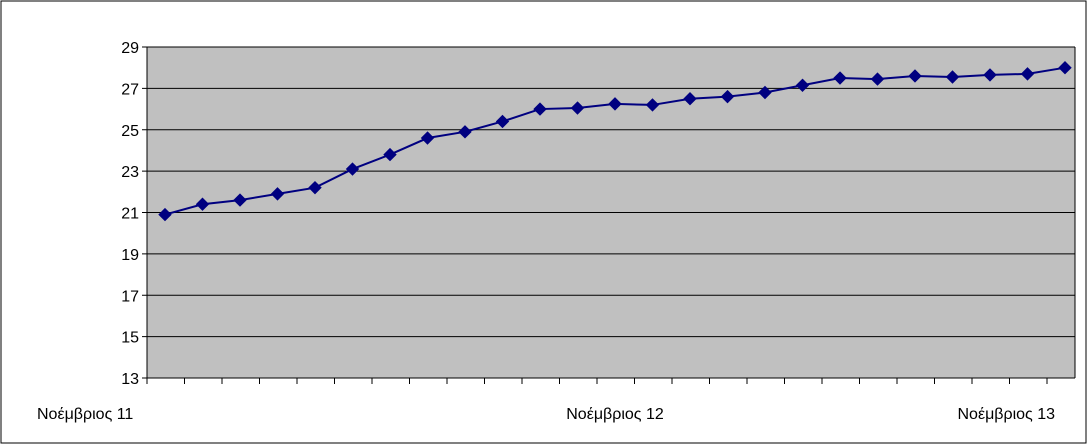  I want to click on y-tick-label: 27, so click(130, 89).